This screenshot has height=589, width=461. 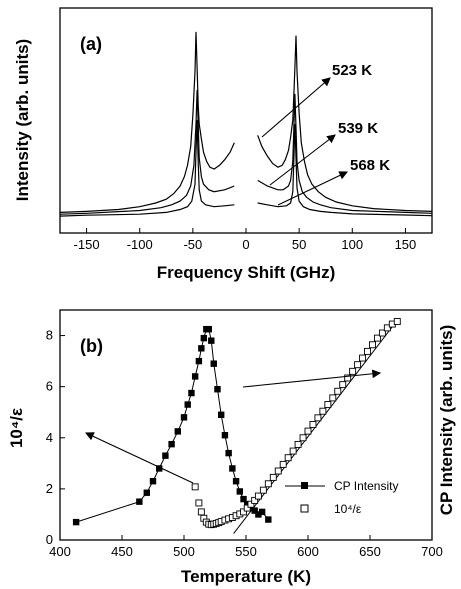 I want to click on panel-b-tag: (b), so click(x=91, y=346).